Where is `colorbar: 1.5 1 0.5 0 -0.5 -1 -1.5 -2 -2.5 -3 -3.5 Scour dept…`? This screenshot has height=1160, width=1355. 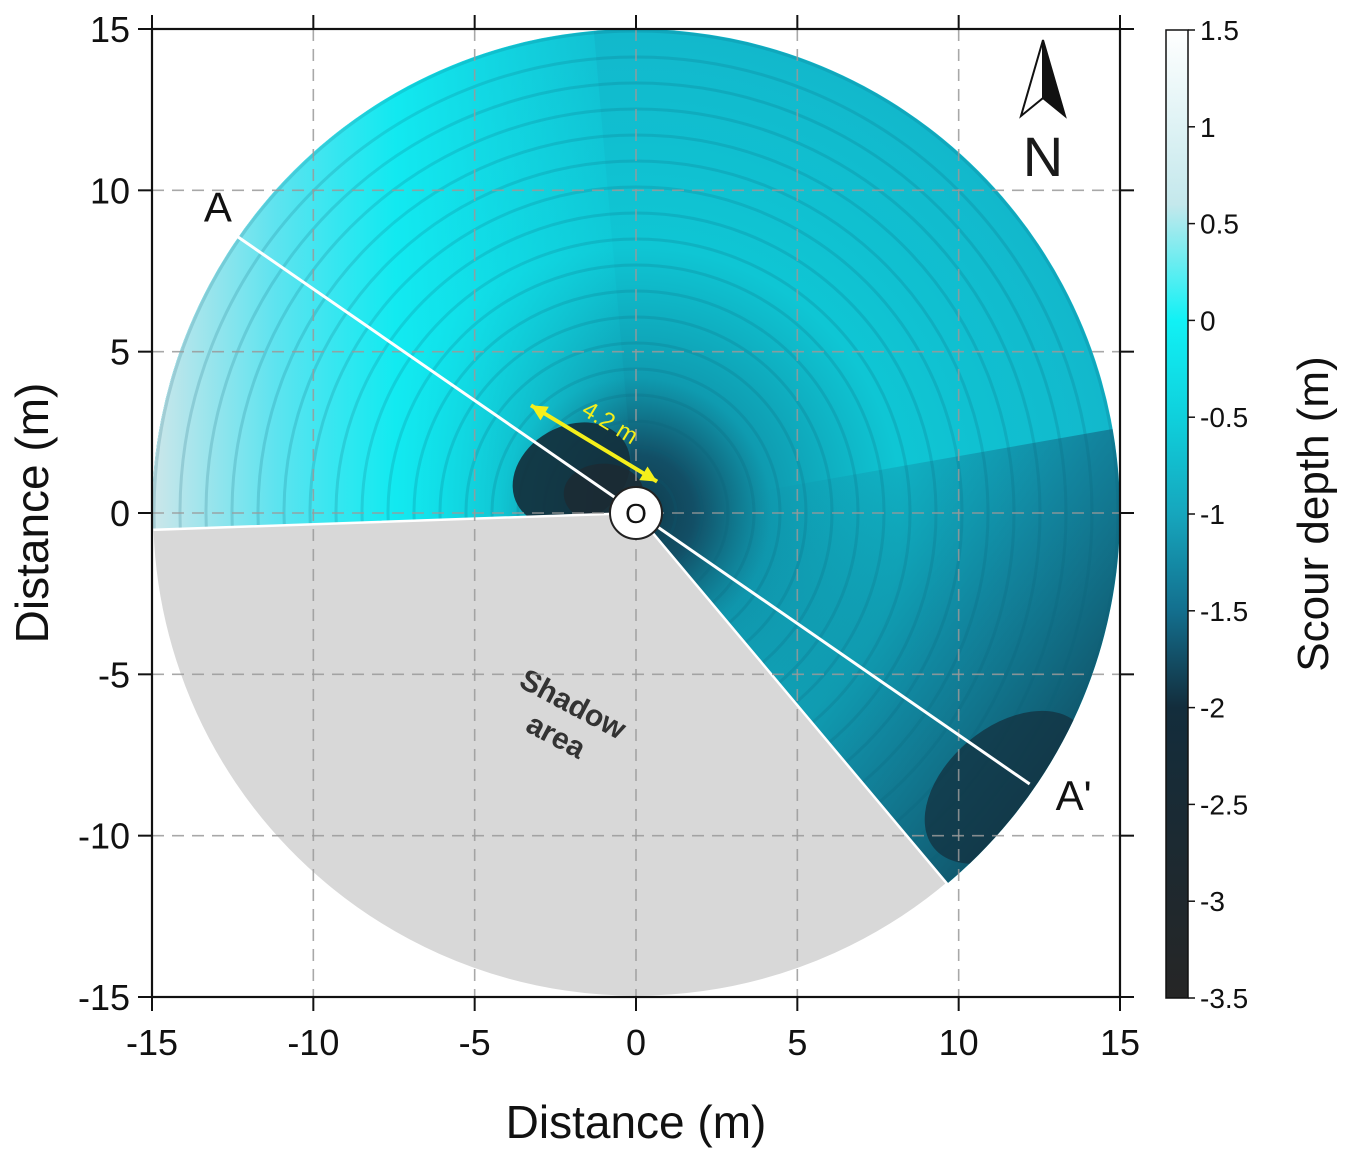 colorbar: 1.5 1 0.5 0 -0.5 -1 -1.5 -2 -2.5 -3 -3.5 Scour dept… is located at coordinates (1251, 514).